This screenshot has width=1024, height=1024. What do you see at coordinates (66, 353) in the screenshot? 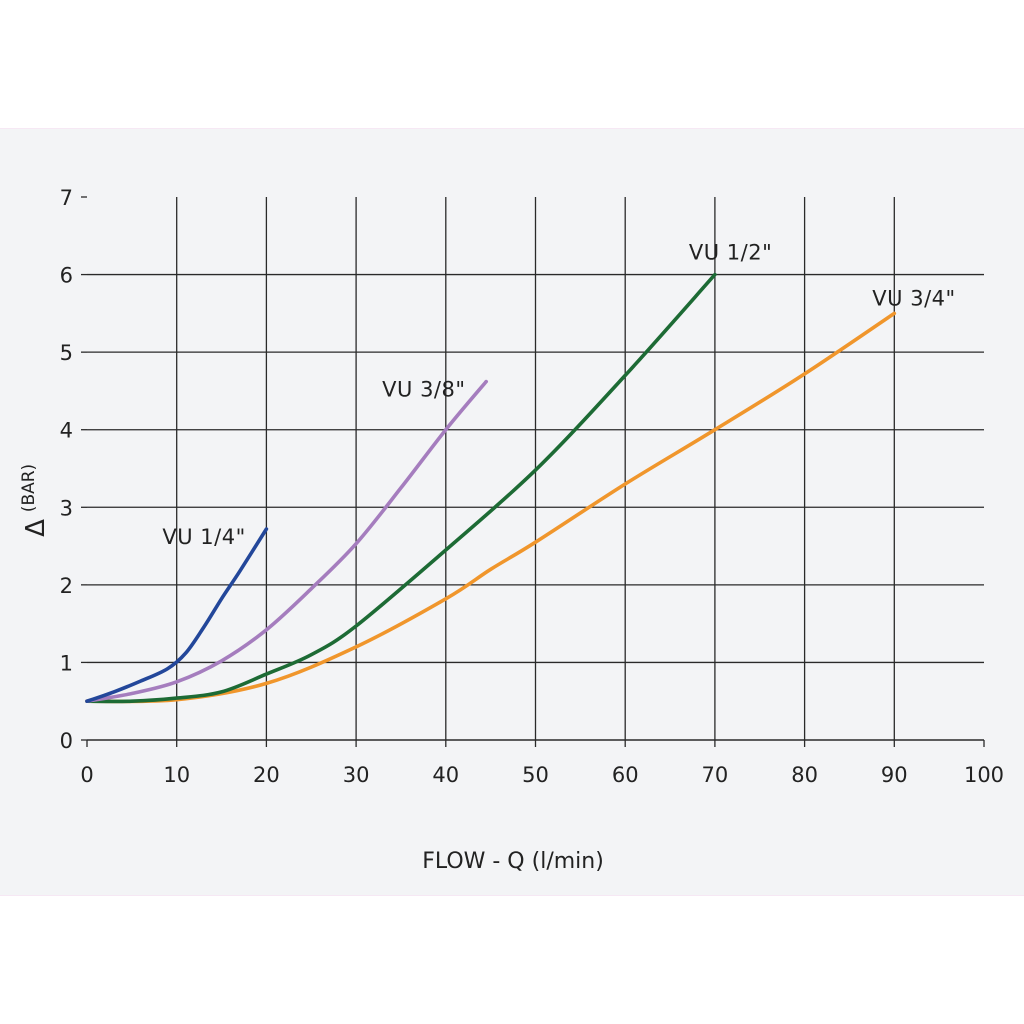
I see `y-tick-label-5: 5` at bounding box center [66, 353].